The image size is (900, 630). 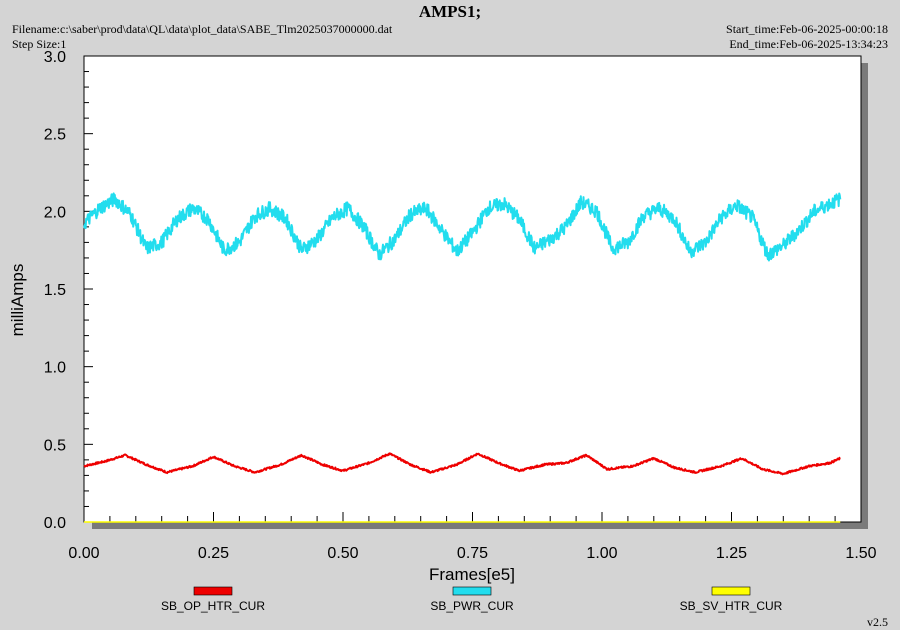 I want to click on series-line-sb_op_htr_cur, so click(x=462, y=464).